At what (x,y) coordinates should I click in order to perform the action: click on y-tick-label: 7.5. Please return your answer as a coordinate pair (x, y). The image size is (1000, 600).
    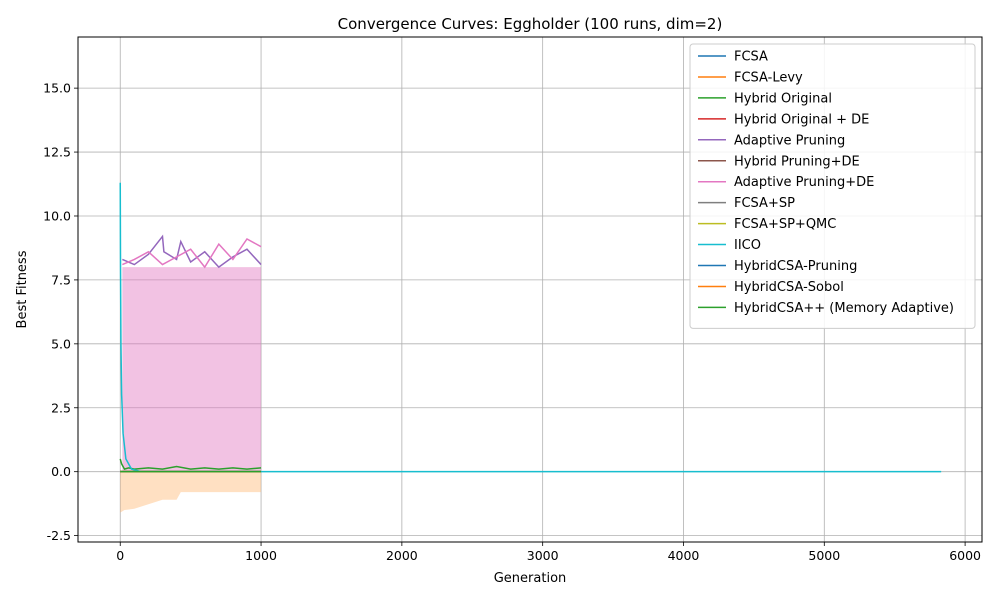
    Looking at the image, I should click on (61, 279).